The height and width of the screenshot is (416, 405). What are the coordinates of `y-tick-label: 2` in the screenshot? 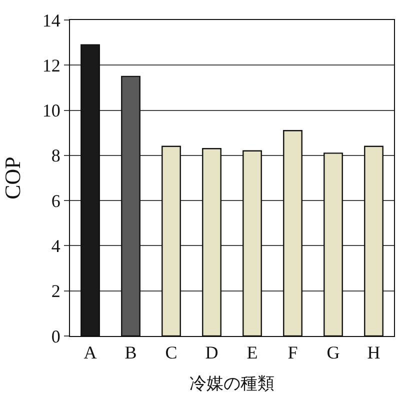 It's located at (55, 291).